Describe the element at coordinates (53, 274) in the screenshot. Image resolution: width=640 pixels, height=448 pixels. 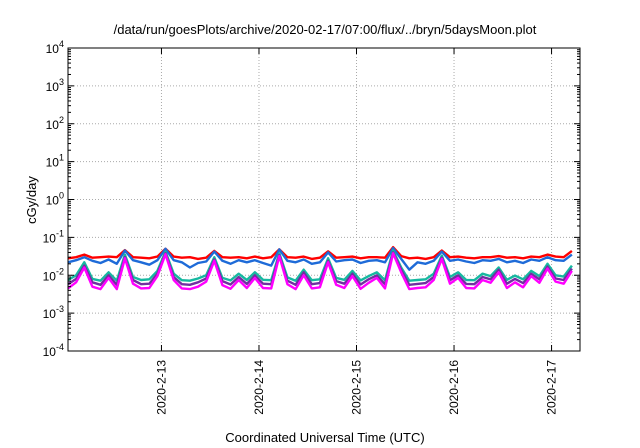
I see `y-tick-label: 10⁻²` at that location.